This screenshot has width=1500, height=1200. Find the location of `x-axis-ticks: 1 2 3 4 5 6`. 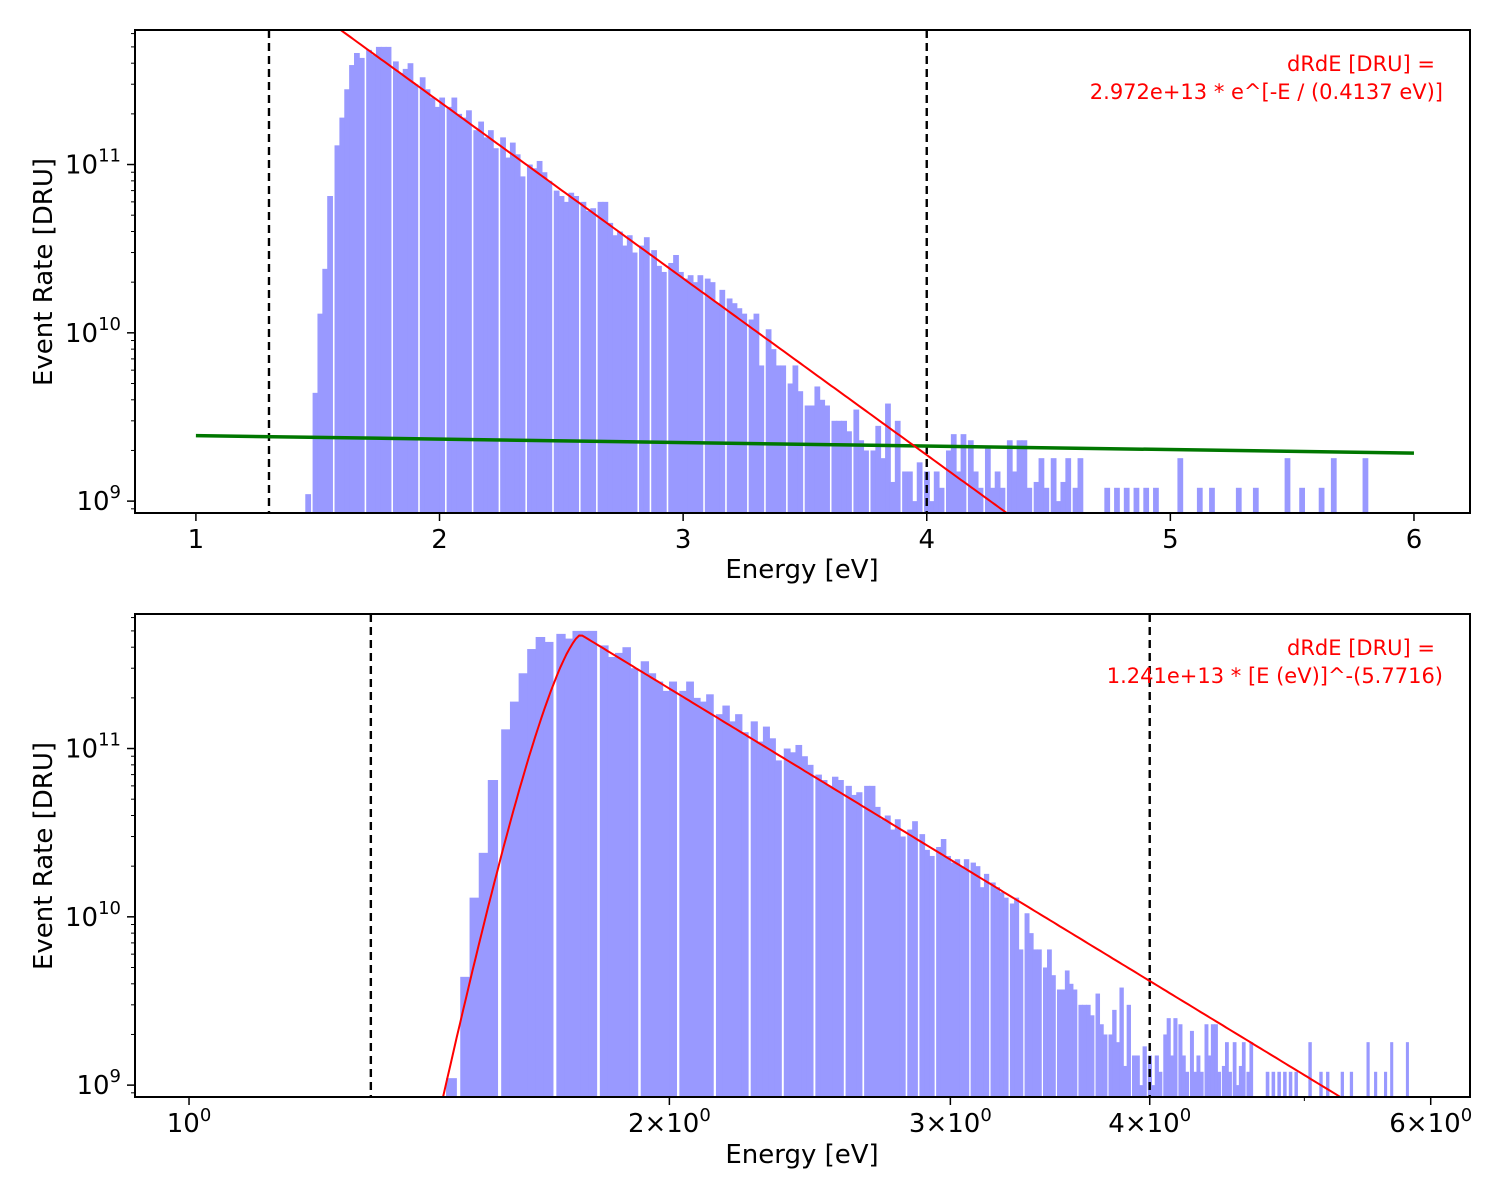

x-axis-ticks: 1 2 3 4 5 6 is located at coordinates (805, 534).